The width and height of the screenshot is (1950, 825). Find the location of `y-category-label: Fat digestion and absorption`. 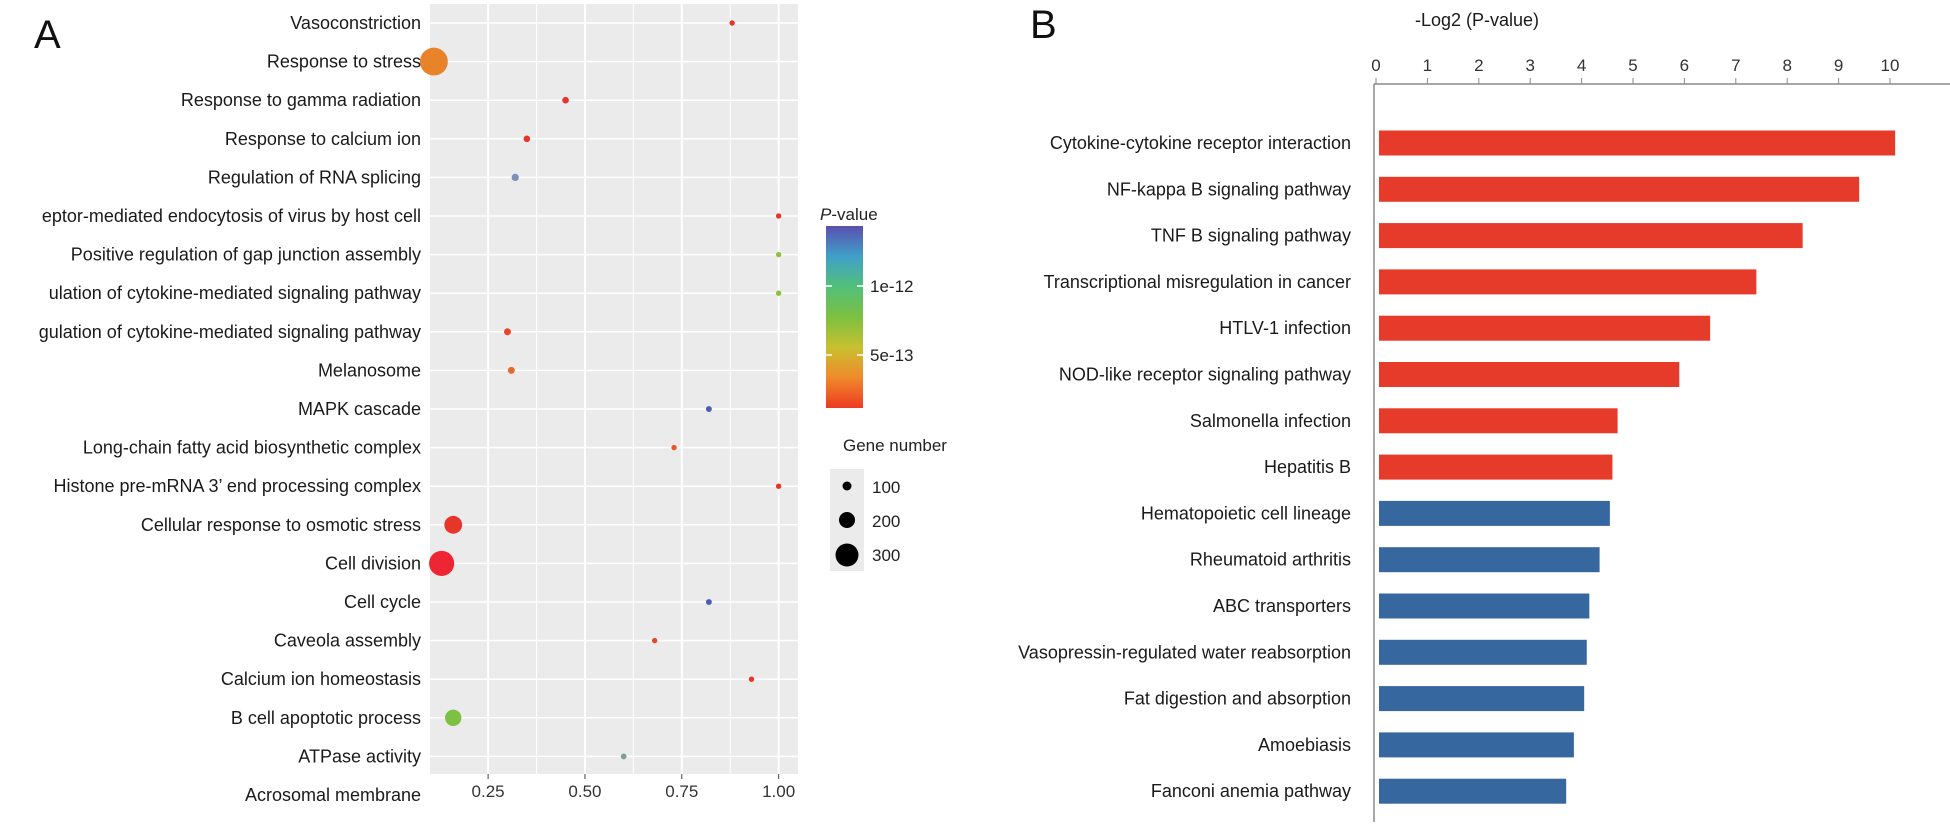

y-category-label: Fat digestion and absorption is located at coordinates (1237, 699).